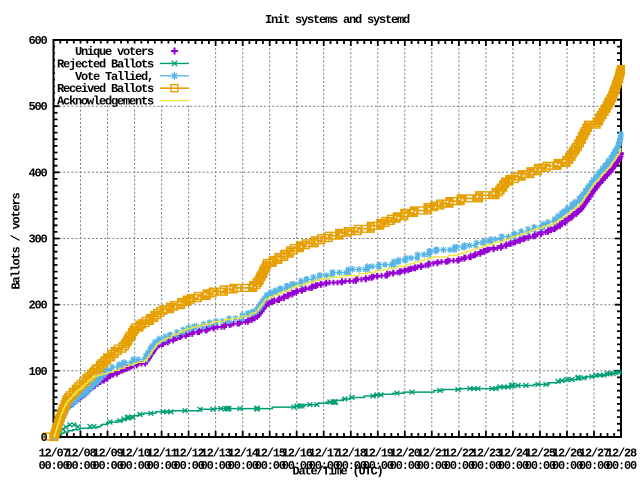  Describe the element at coordinates (337, 20) in the screenshot. I see `svg-text: Init systems and systemd` at that location.